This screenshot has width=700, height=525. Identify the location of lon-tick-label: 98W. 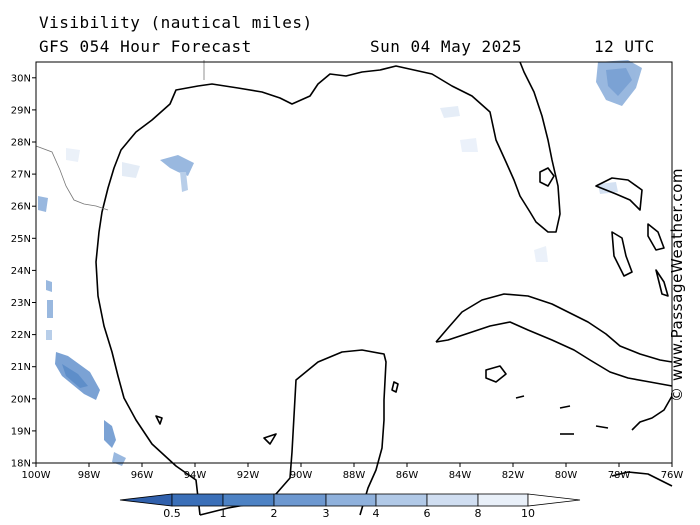
(89, 475).